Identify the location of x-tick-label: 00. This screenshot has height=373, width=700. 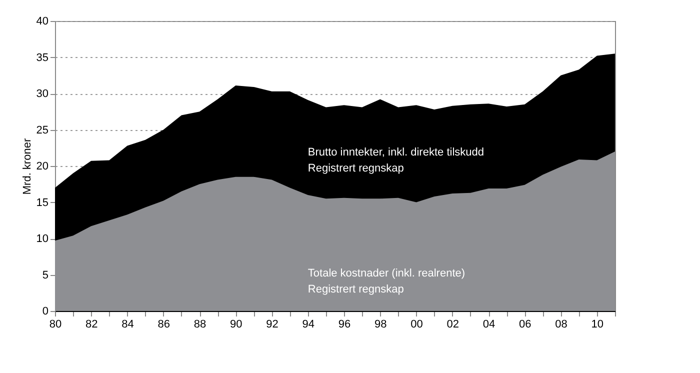
(416, 324).